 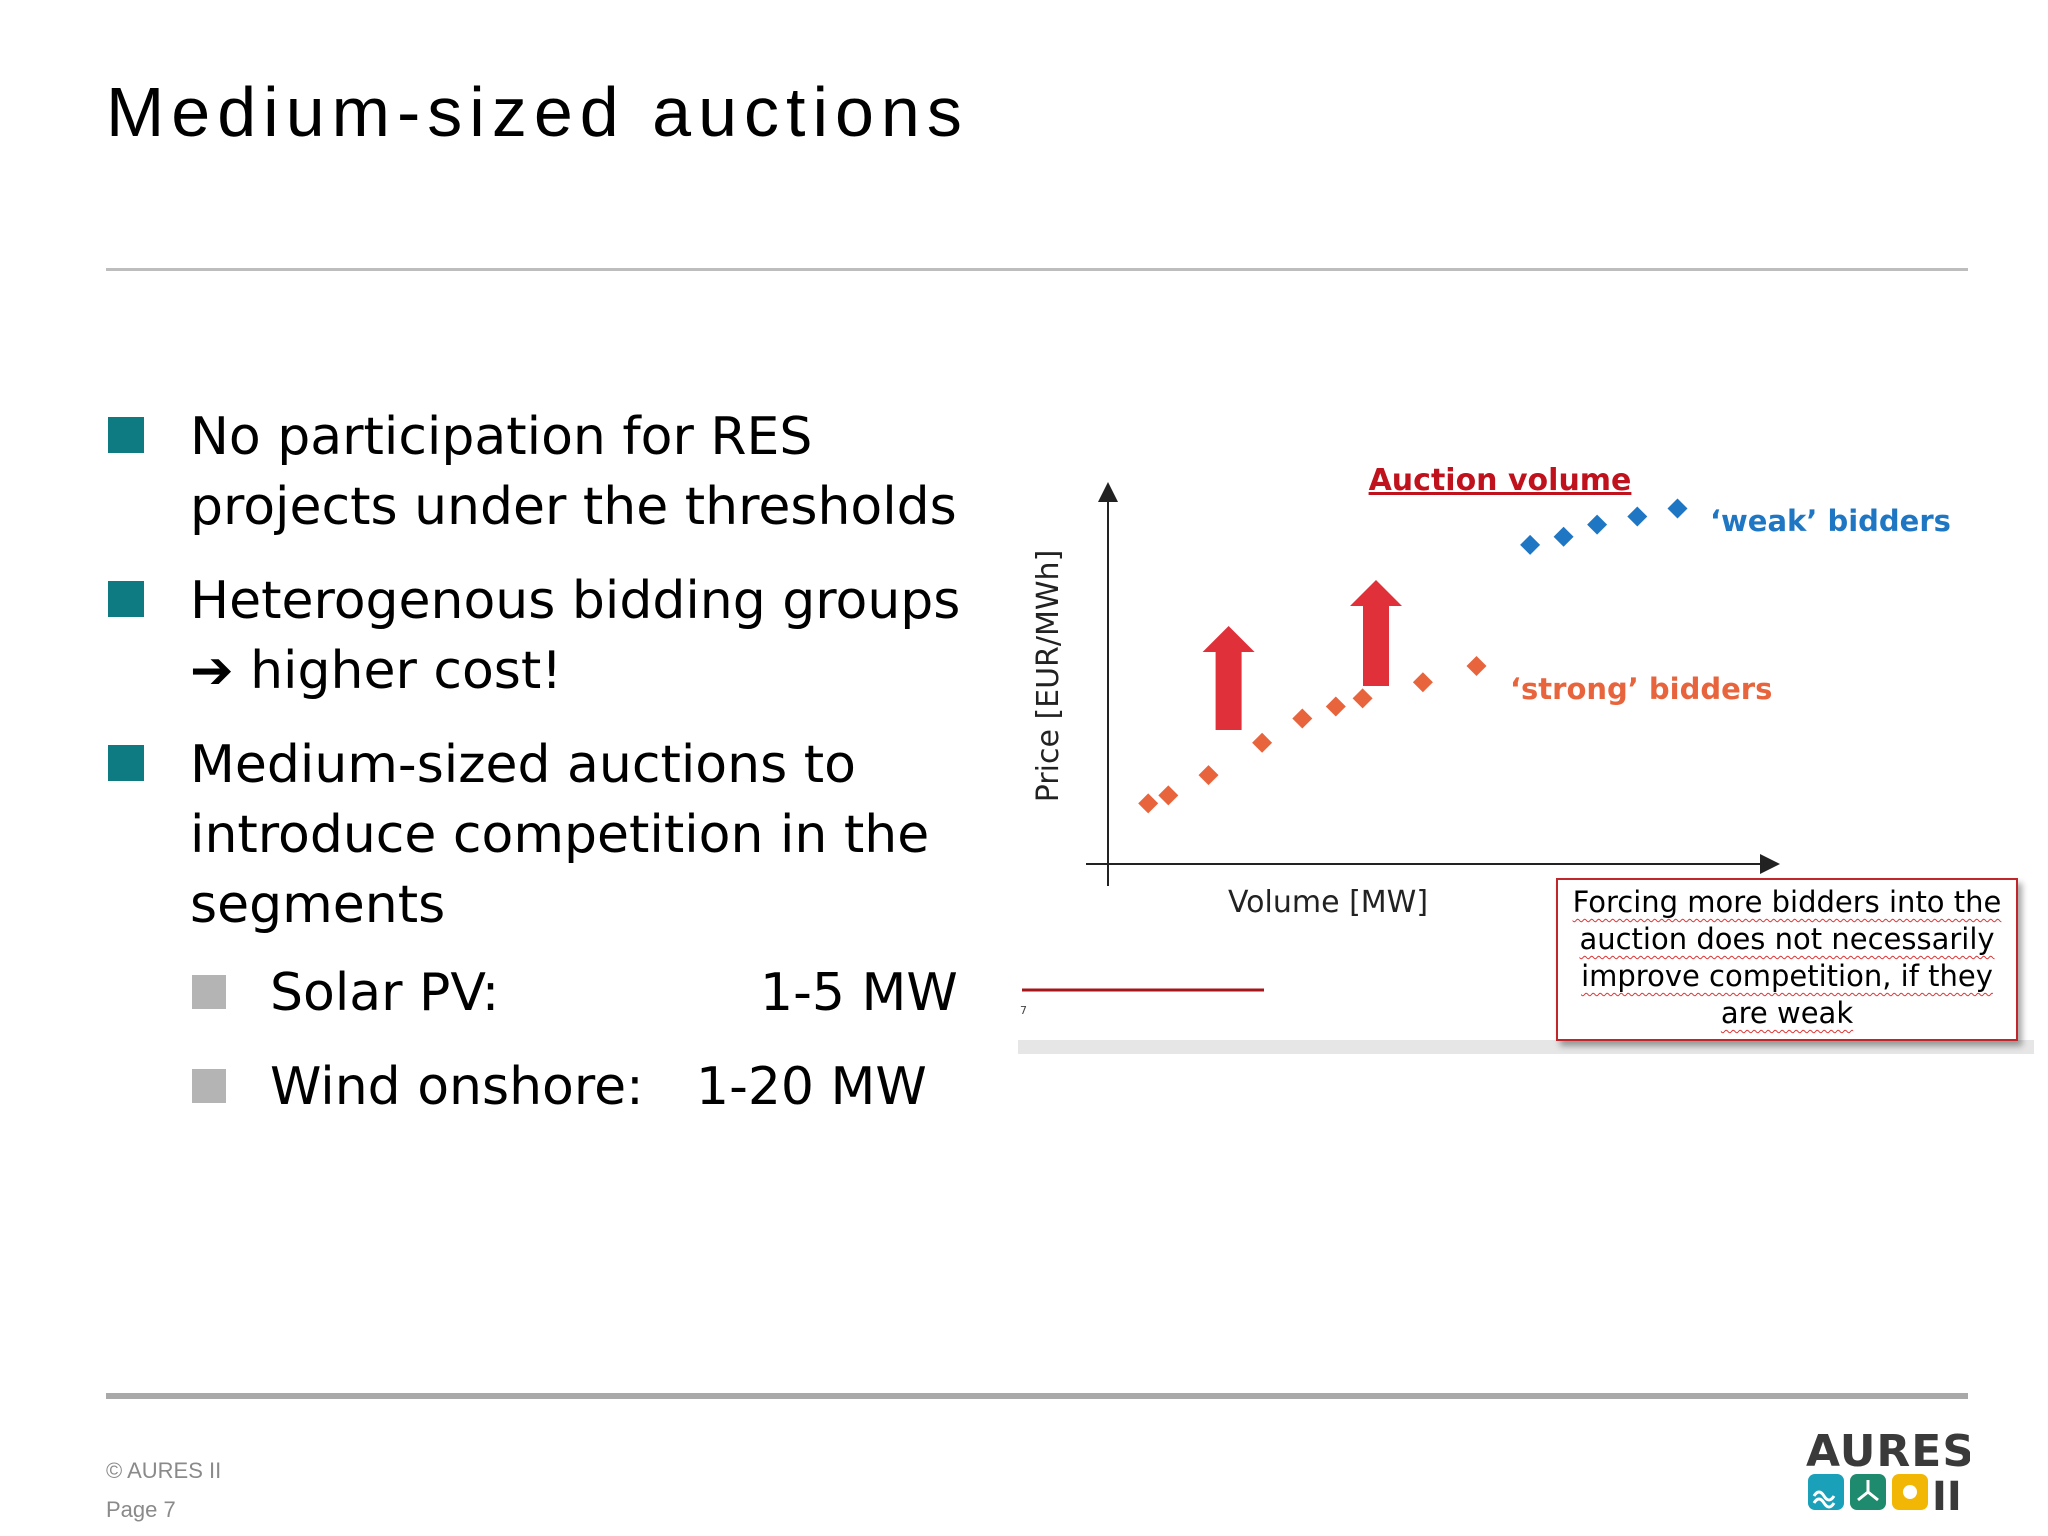 What do you see at coordinates (811, 1087) in the screenshot?
I see `sub-bullet-value: 1-20 MW` at bounding box center [811, 1087].